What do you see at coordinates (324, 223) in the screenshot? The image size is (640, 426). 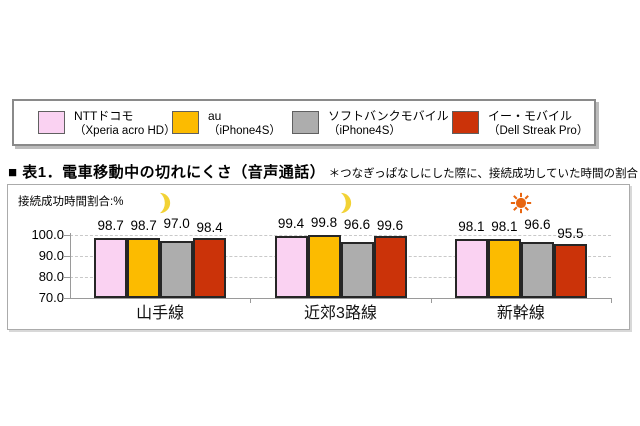 I see `bar-value-label: 99.8` at bounding box center [324, 223].